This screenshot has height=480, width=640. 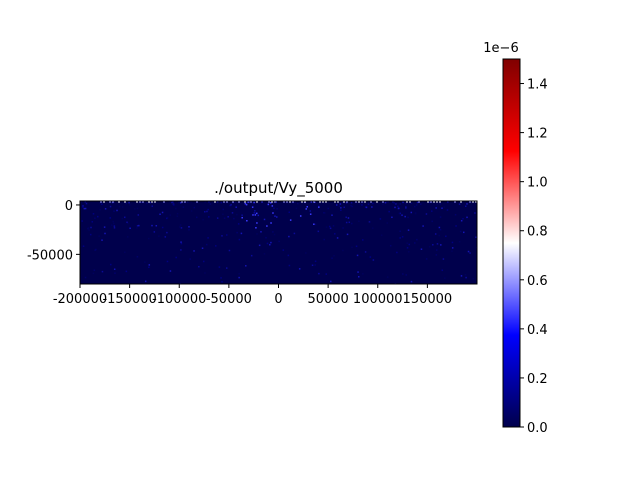 I want to click on y-tick-label: -50000, so click(x=50, y=255).